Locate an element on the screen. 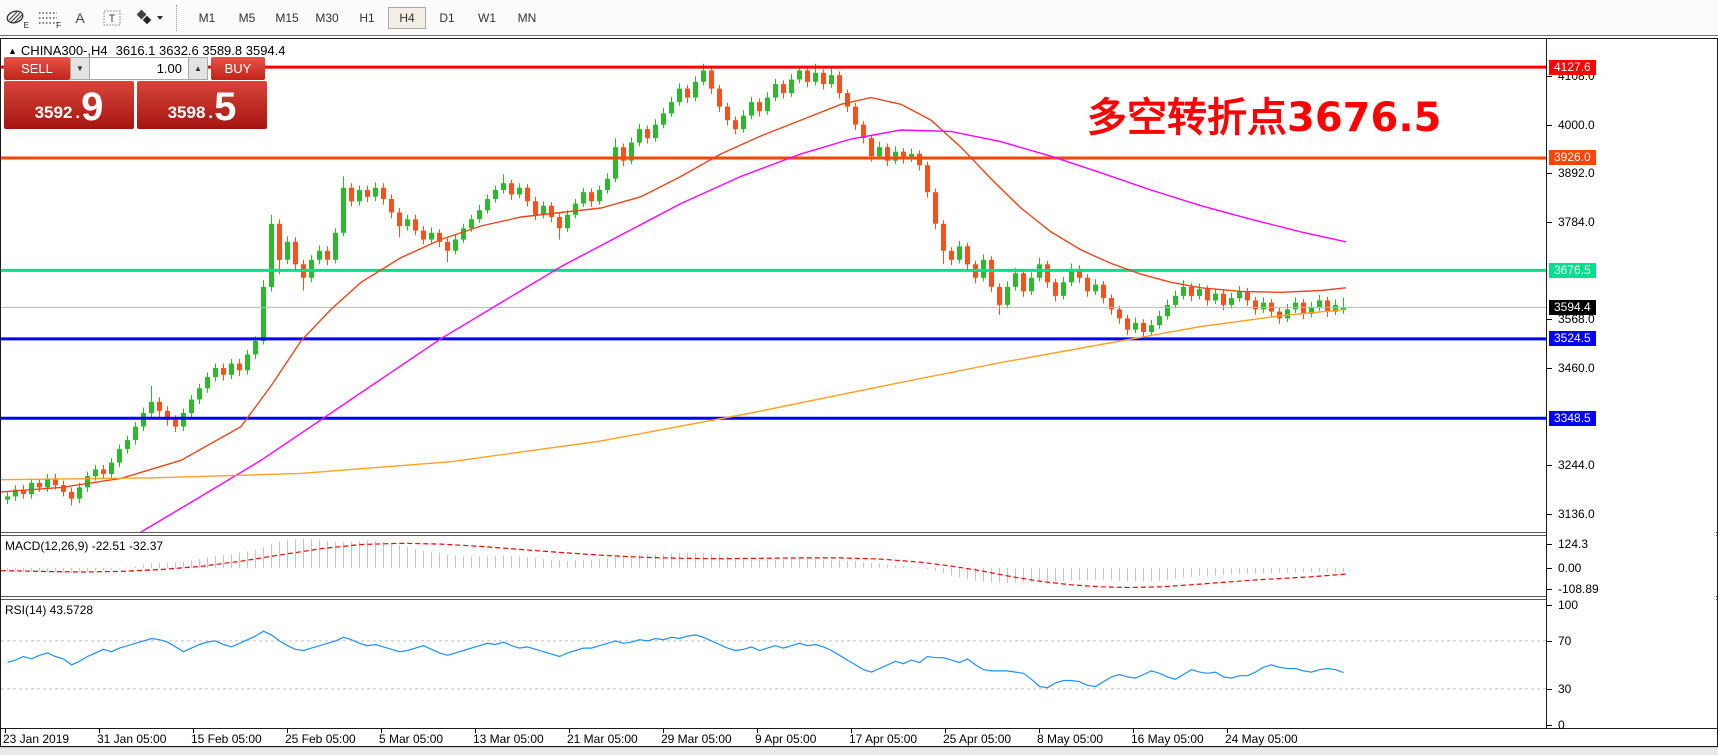 The image size is (1718, 755). sell-button: SELL is located at coordinates (37, 68).